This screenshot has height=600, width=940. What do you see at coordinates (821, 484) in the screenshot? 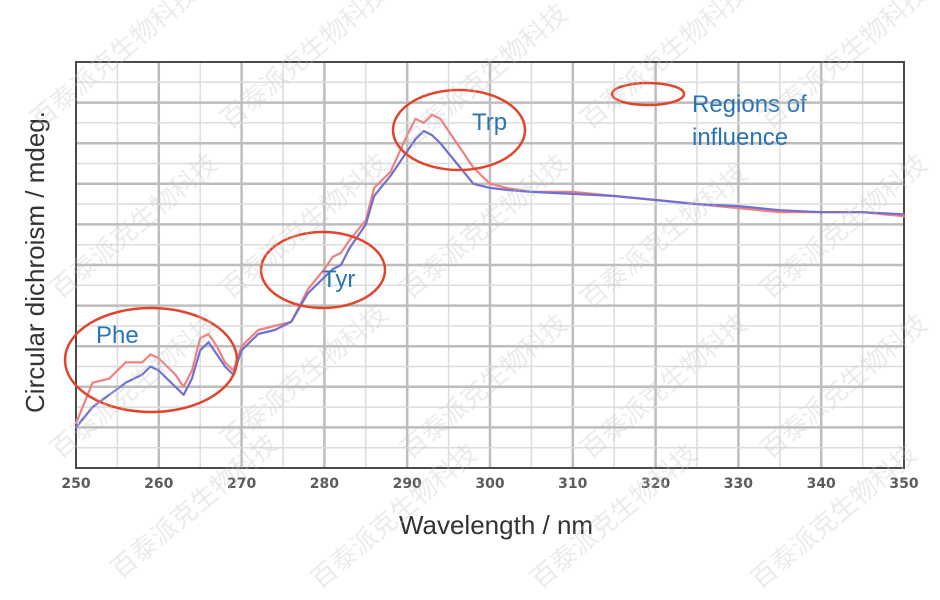
I see `x-tick-label: 340` at bounding box center [821, 484].